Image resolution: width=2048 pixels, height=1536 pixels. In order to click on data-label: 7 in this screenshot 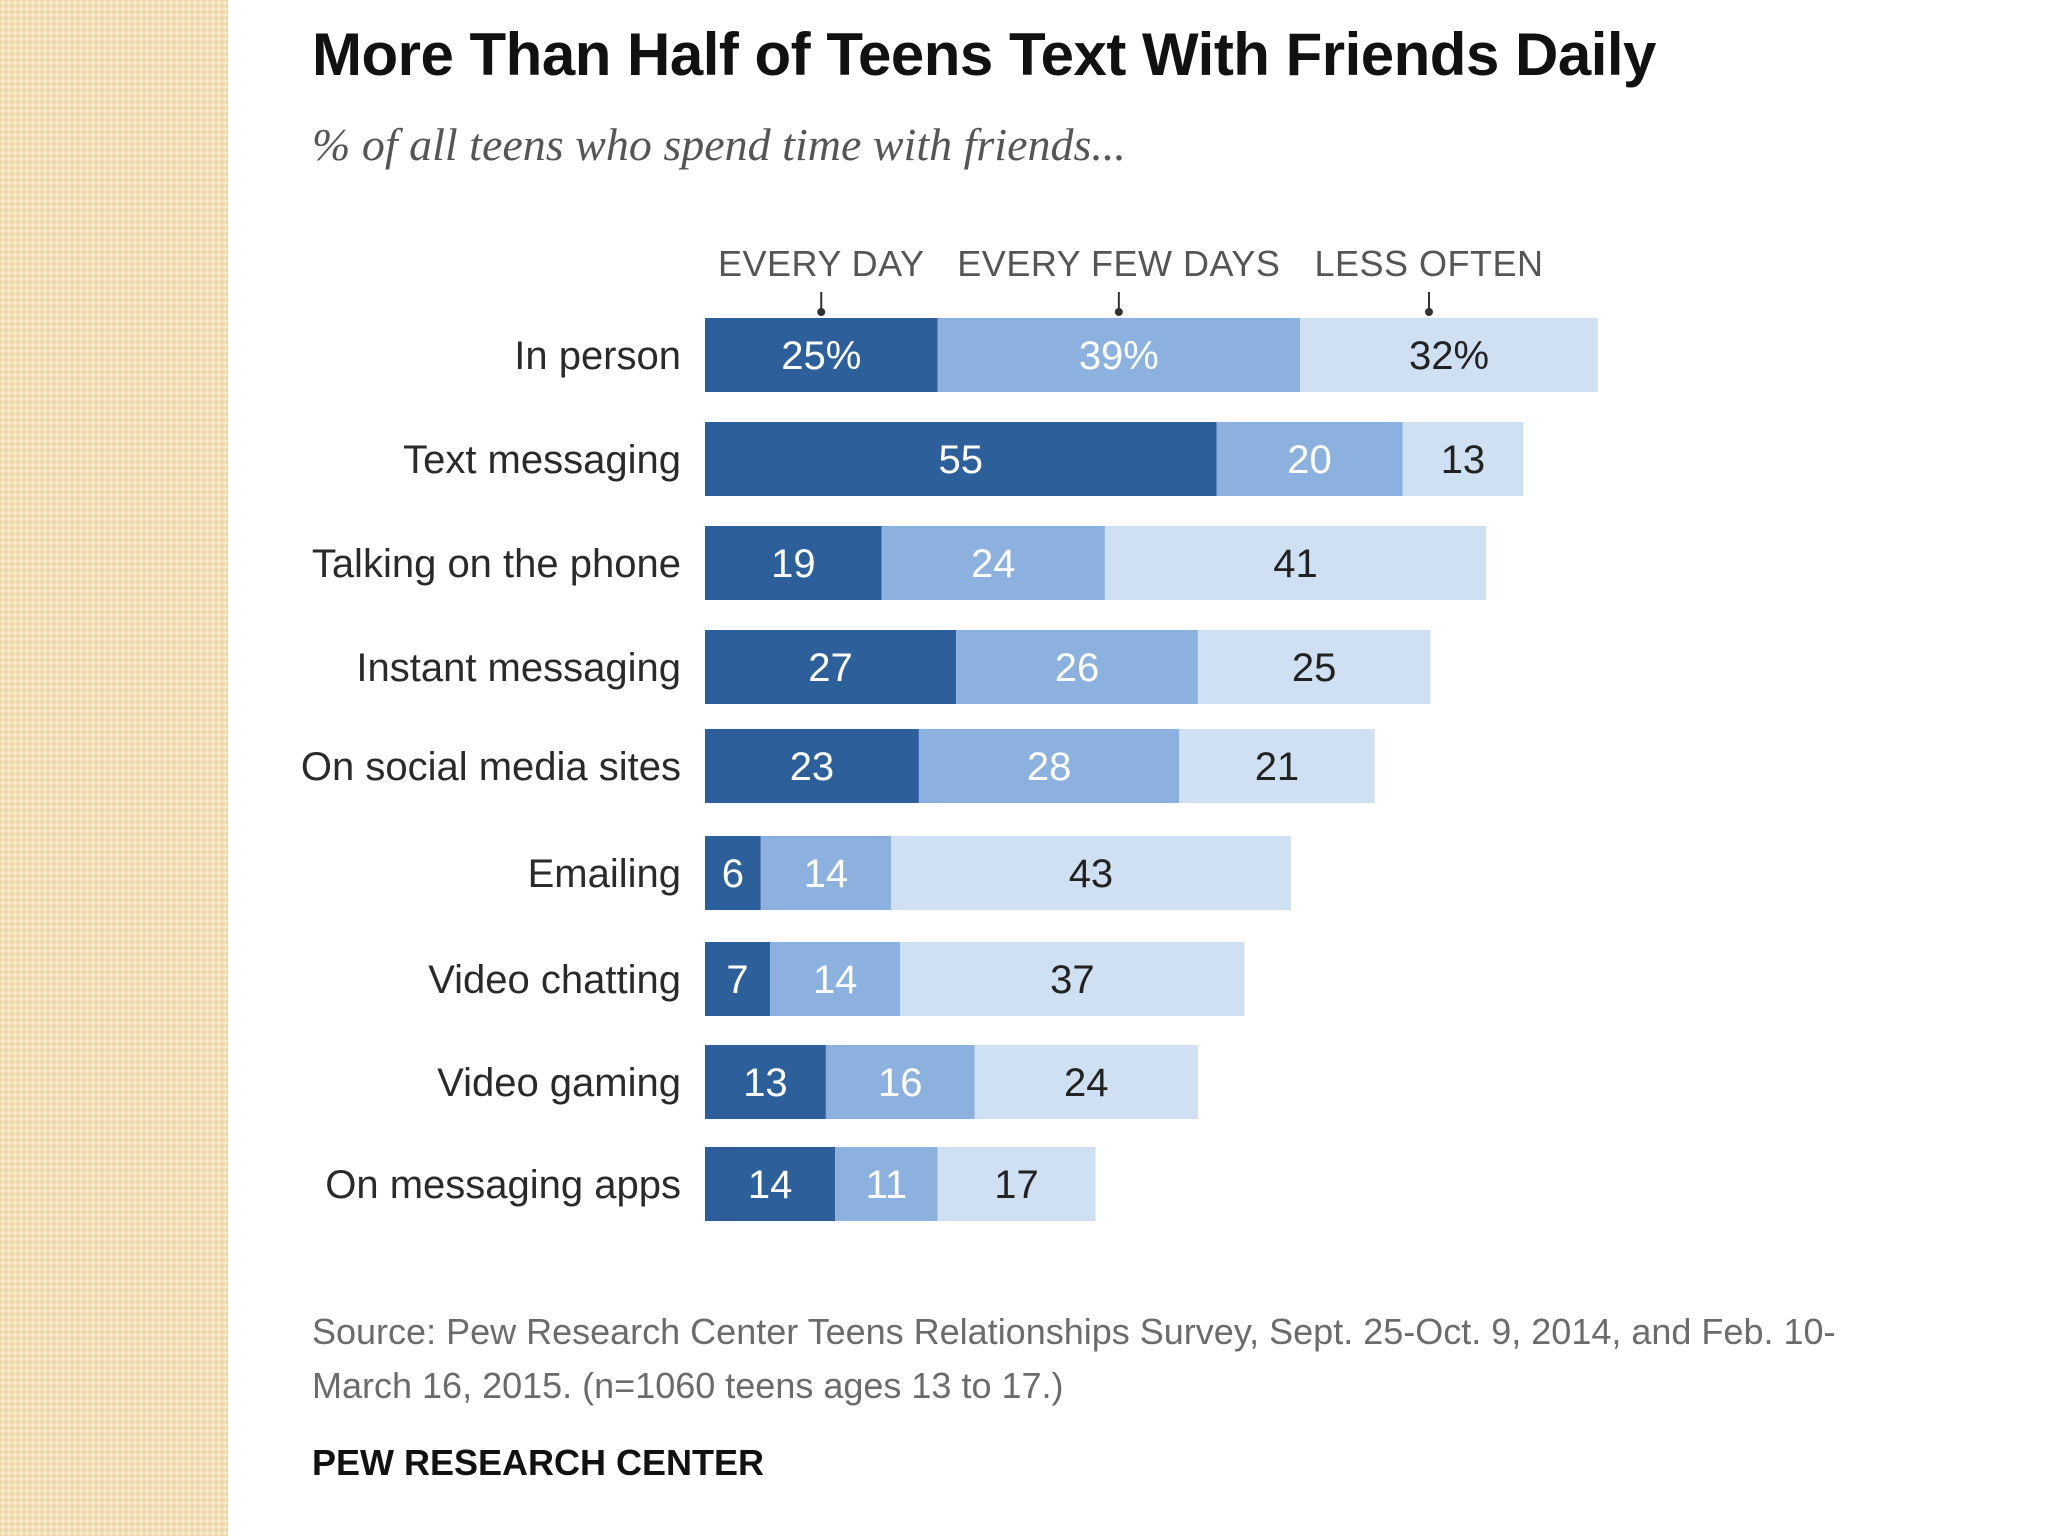, I will do `click(737, 980)`.